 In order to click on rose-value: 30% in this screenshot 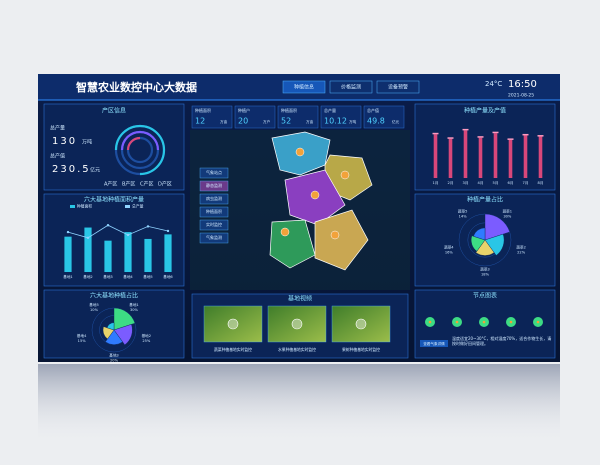, I will do `click(507, 217)`.